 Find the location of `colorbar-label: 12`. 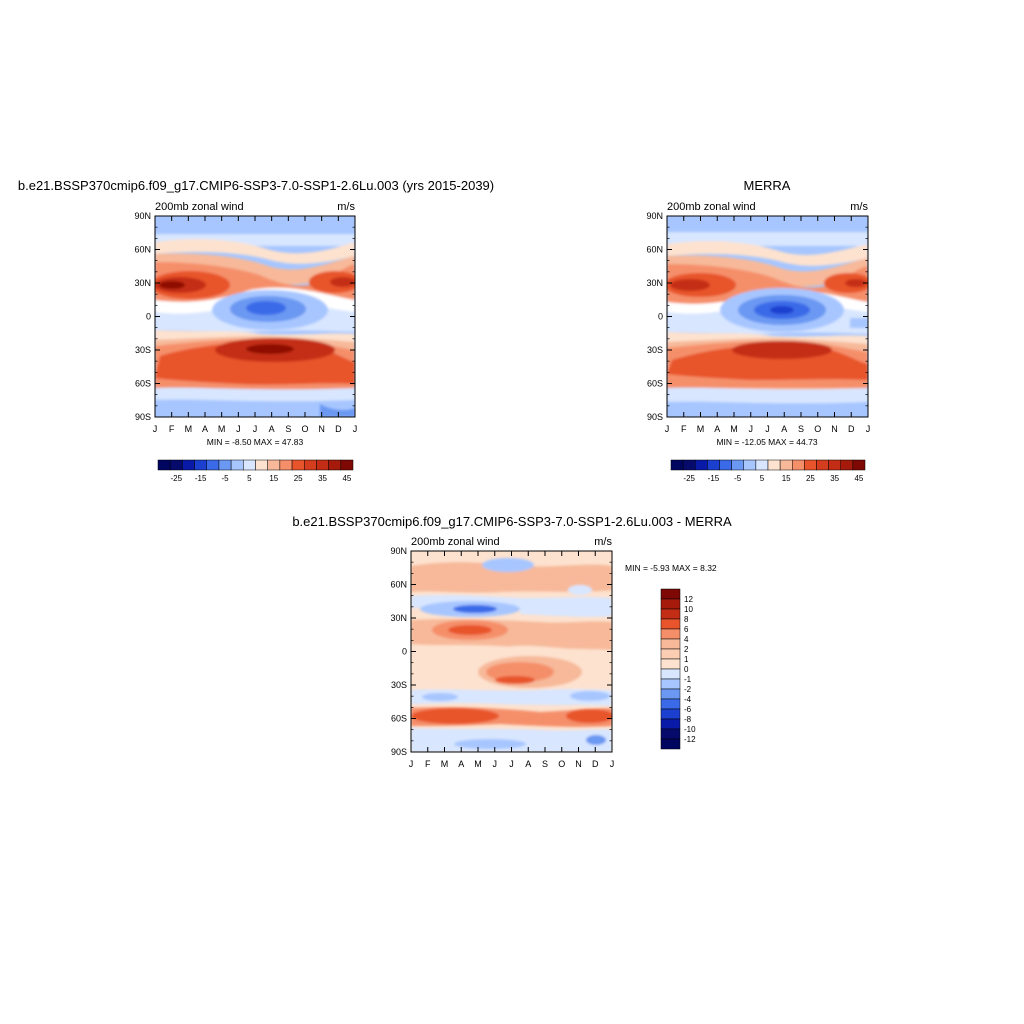

colorbar-label: 12 is located at coordinates (688, 599).